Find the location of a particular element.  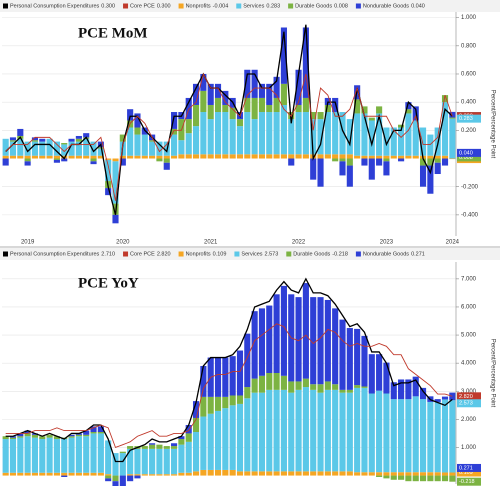

legend-value: 0.300 is located at coordinates (108, 6).